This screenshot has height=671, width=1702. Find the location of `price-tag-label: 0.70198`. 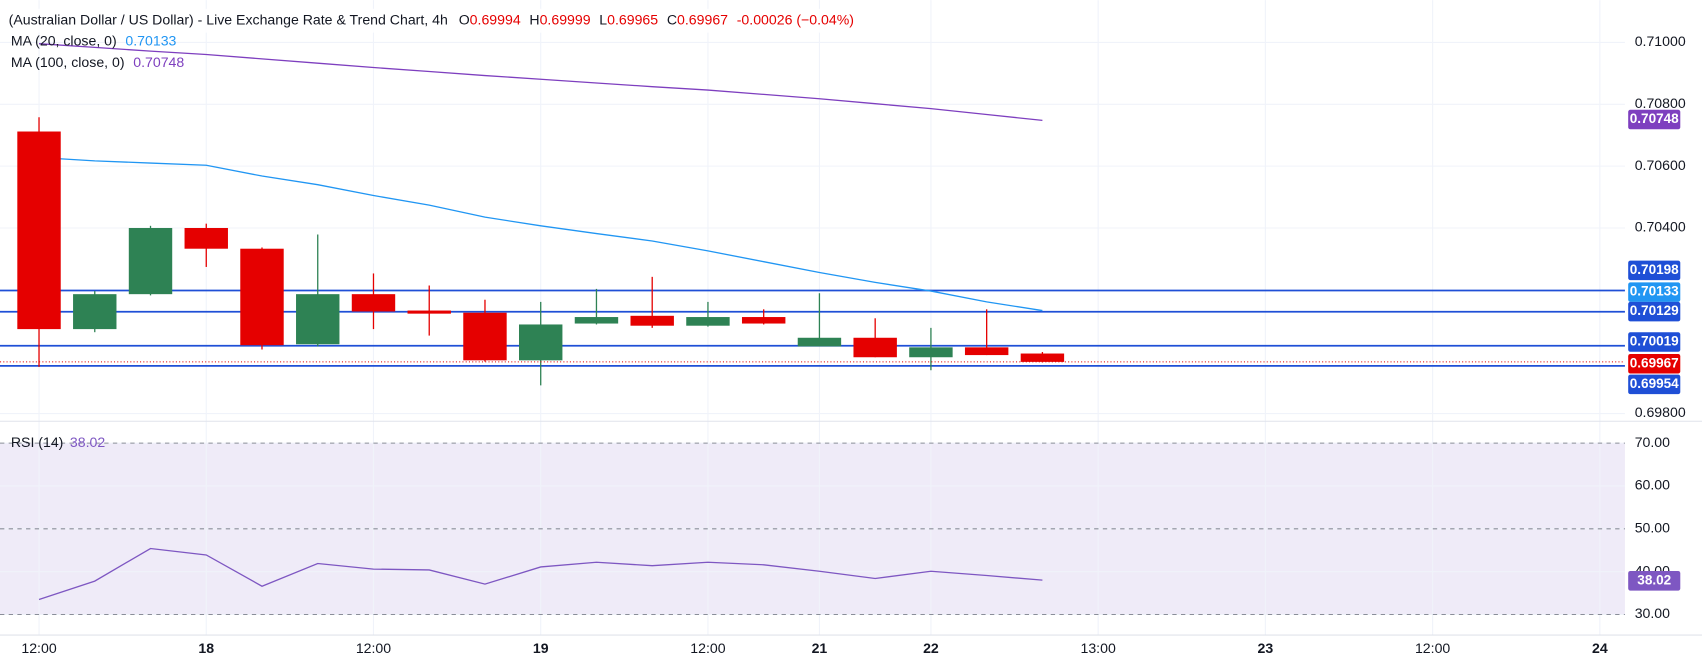

price-tag-label: 0.70198 is located at coordinates (1654, 269).